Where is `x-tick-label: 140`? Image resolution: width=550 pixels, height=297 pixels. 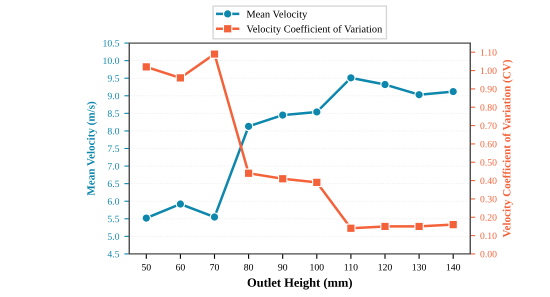 x-tick-label: 140 is located at coordinates (453, 267).